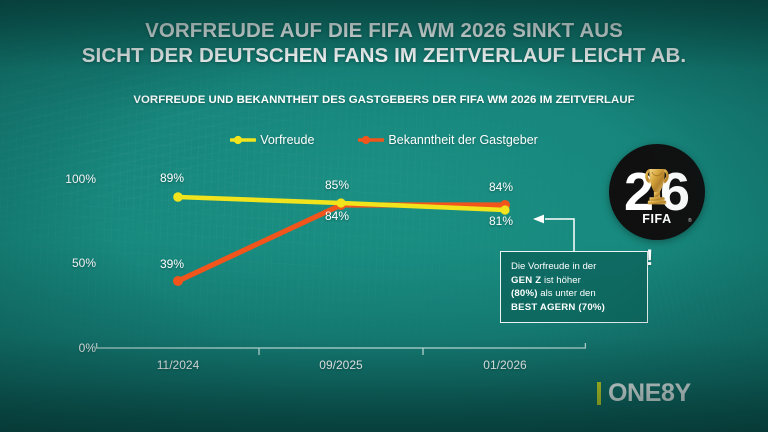  Describe the element at coordinates (287, 140) in the screenshot. I see `legend-label-vorfreude: Vorfreude` at that location.